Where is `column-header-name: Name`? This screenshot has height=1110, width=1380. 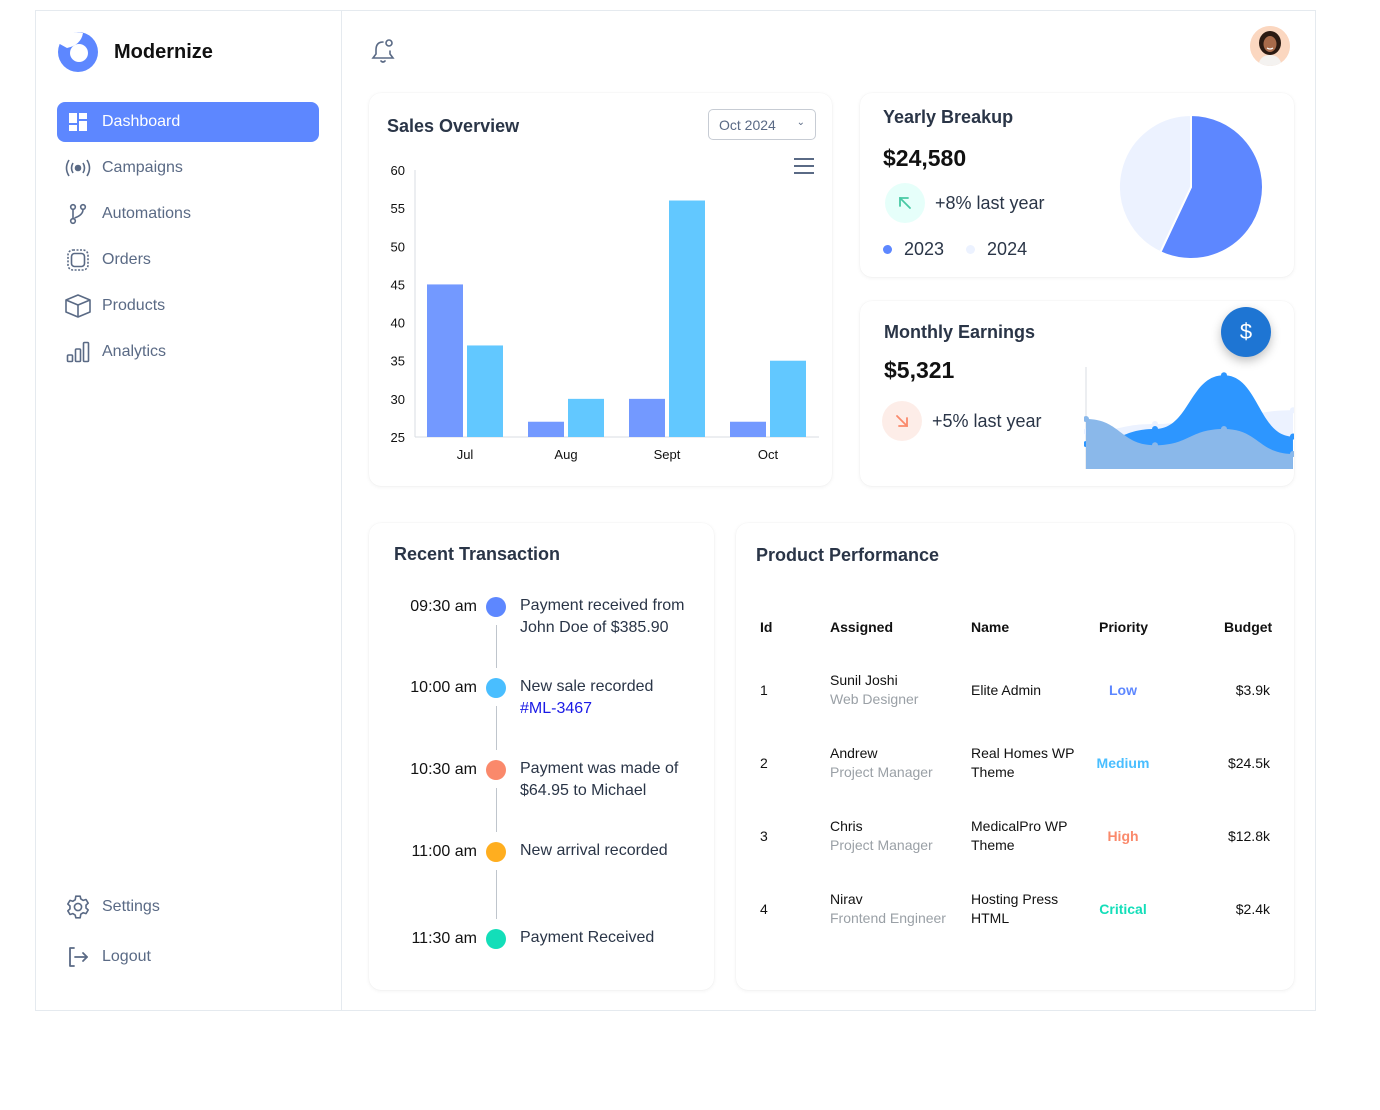 column-header-name: Name is located at coordinates (990, 627).